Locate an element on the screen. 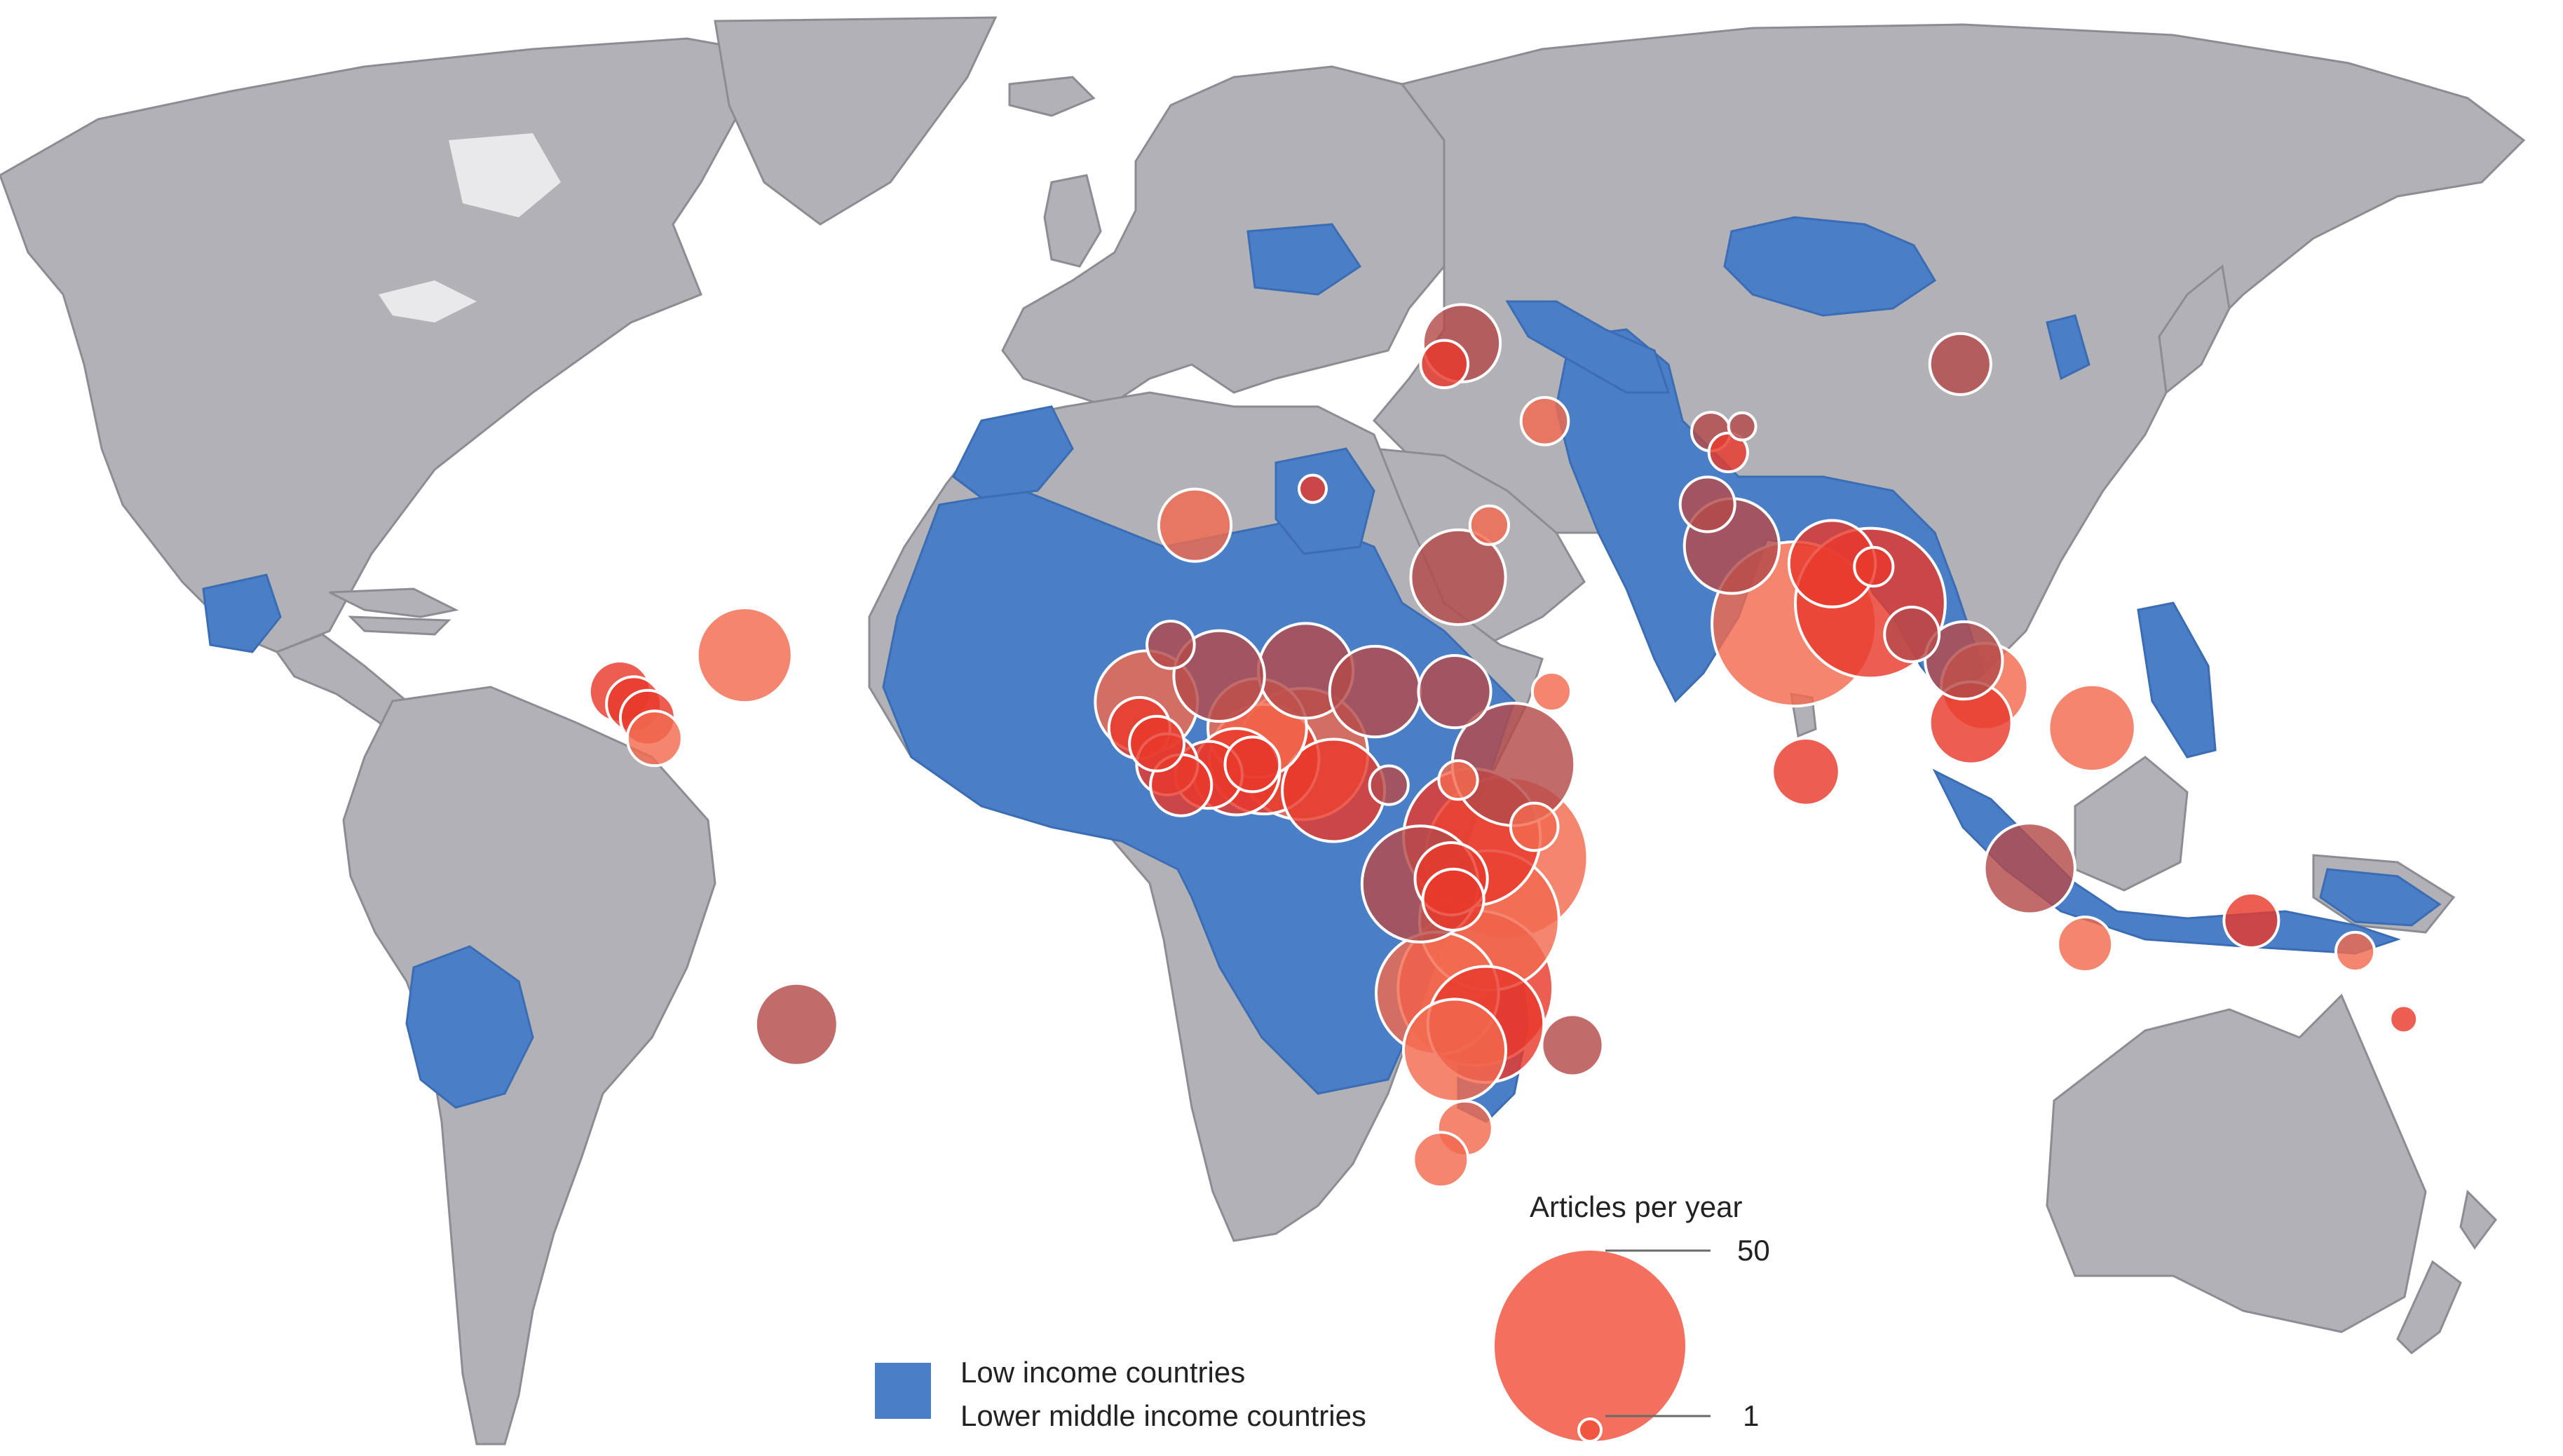  size-legend-max-label: 50 is located at coordinates (1753, 1250).